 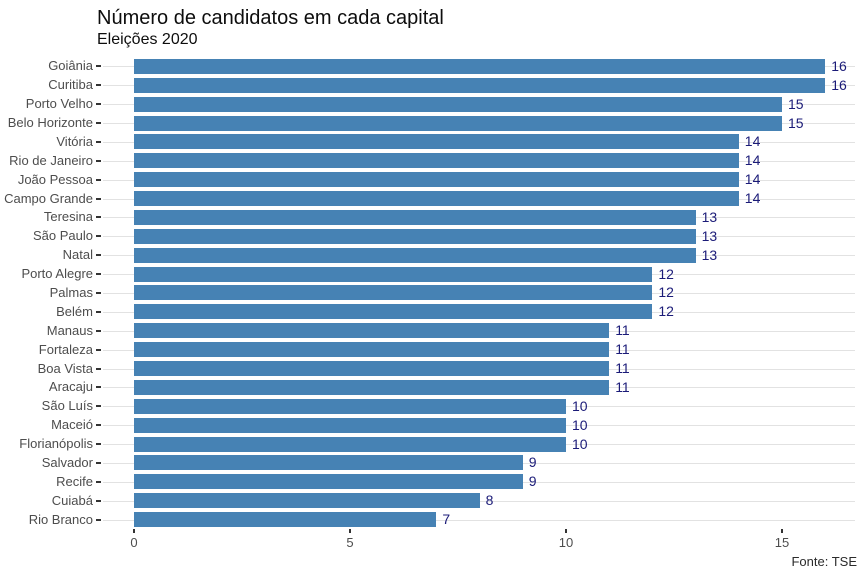 I want to click on category-label: Recife, so click(x=74, y=481).